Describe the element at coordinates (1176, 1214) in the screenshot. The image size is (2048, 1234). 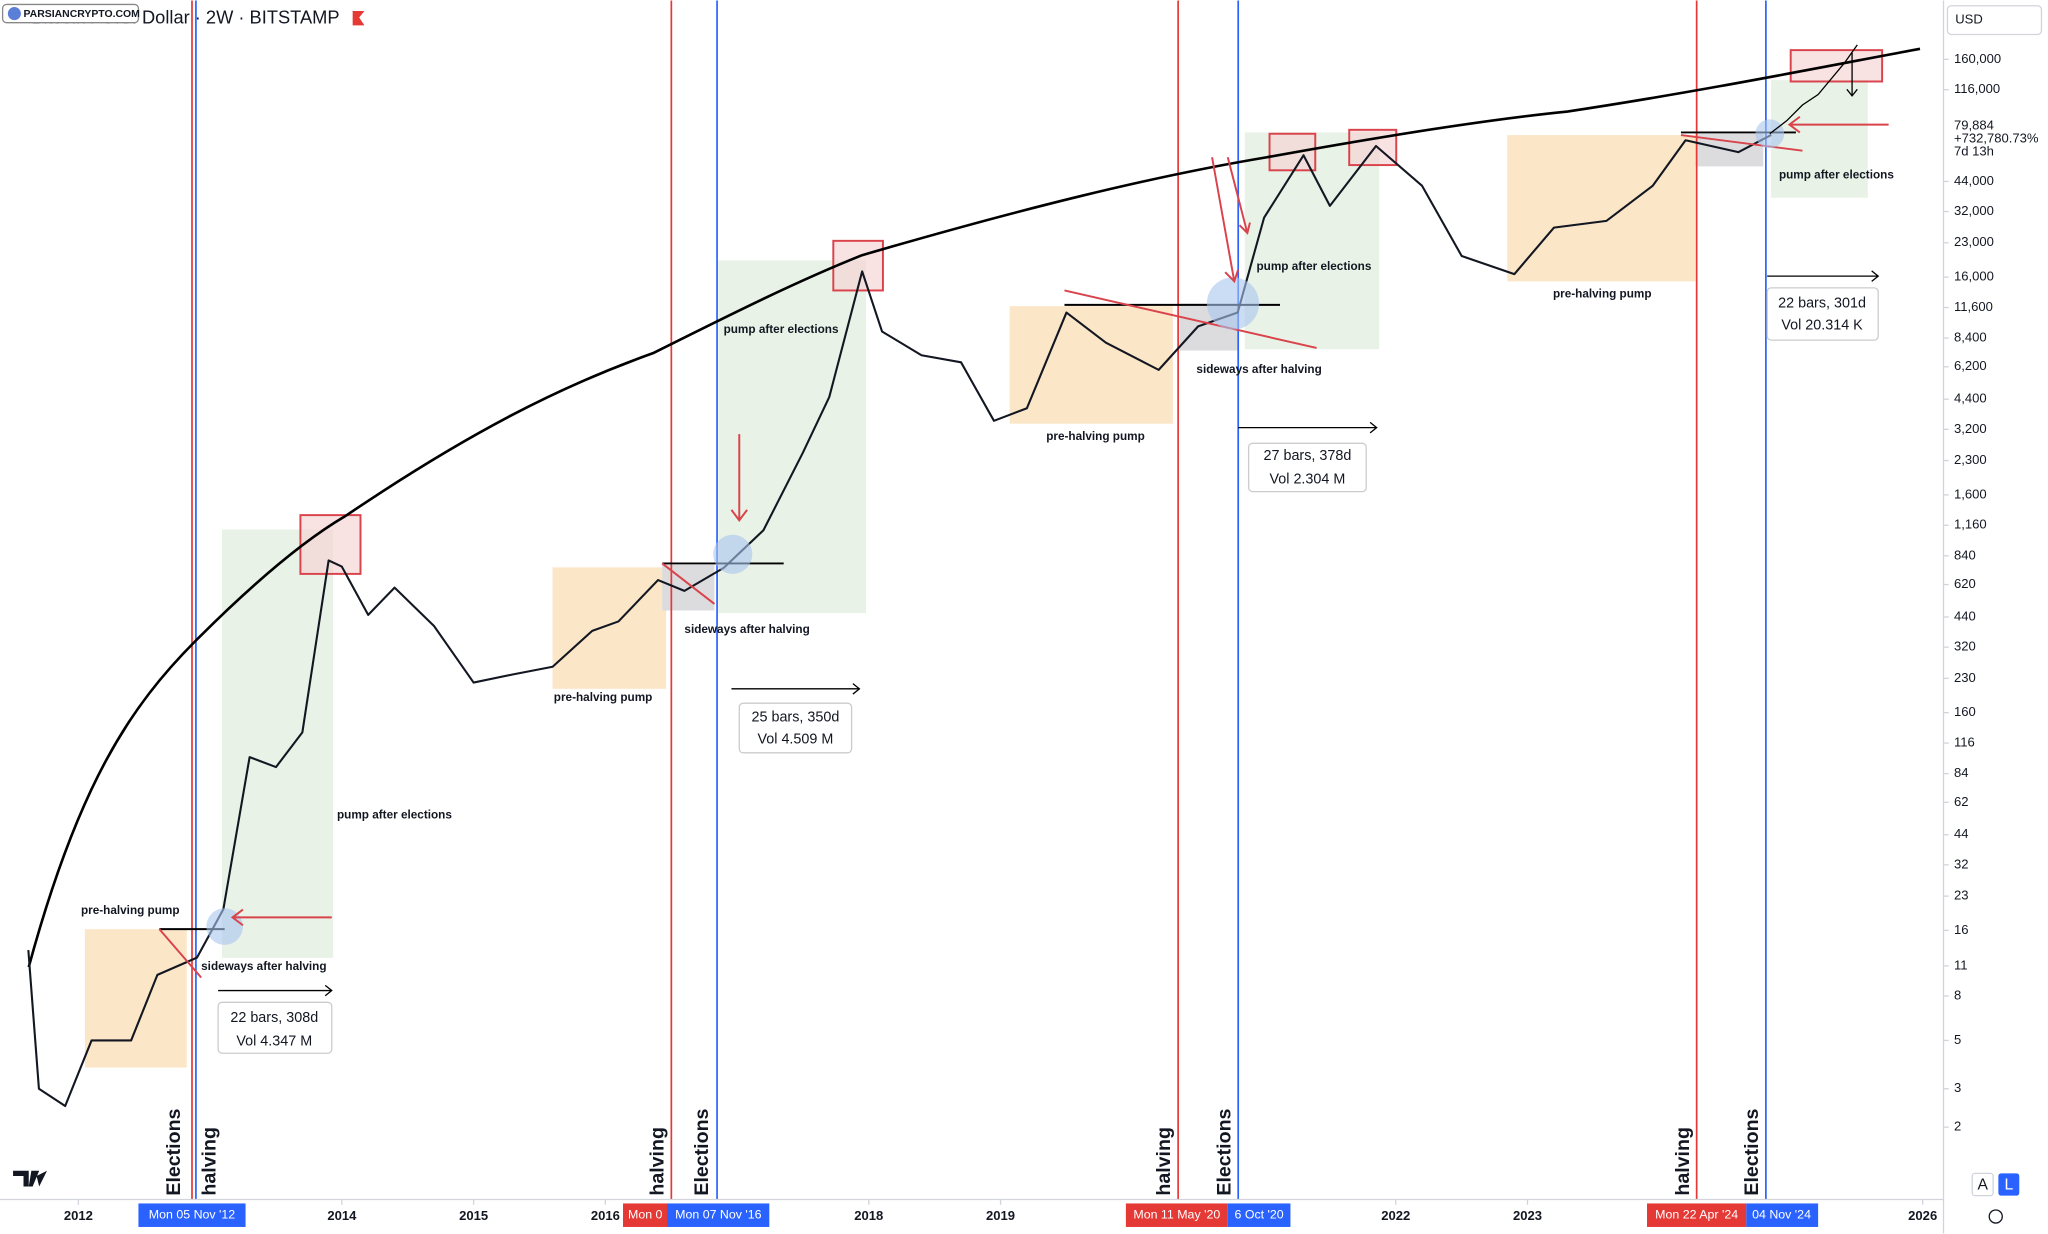
I see `date-label: Mon 11 May '20` at that location.